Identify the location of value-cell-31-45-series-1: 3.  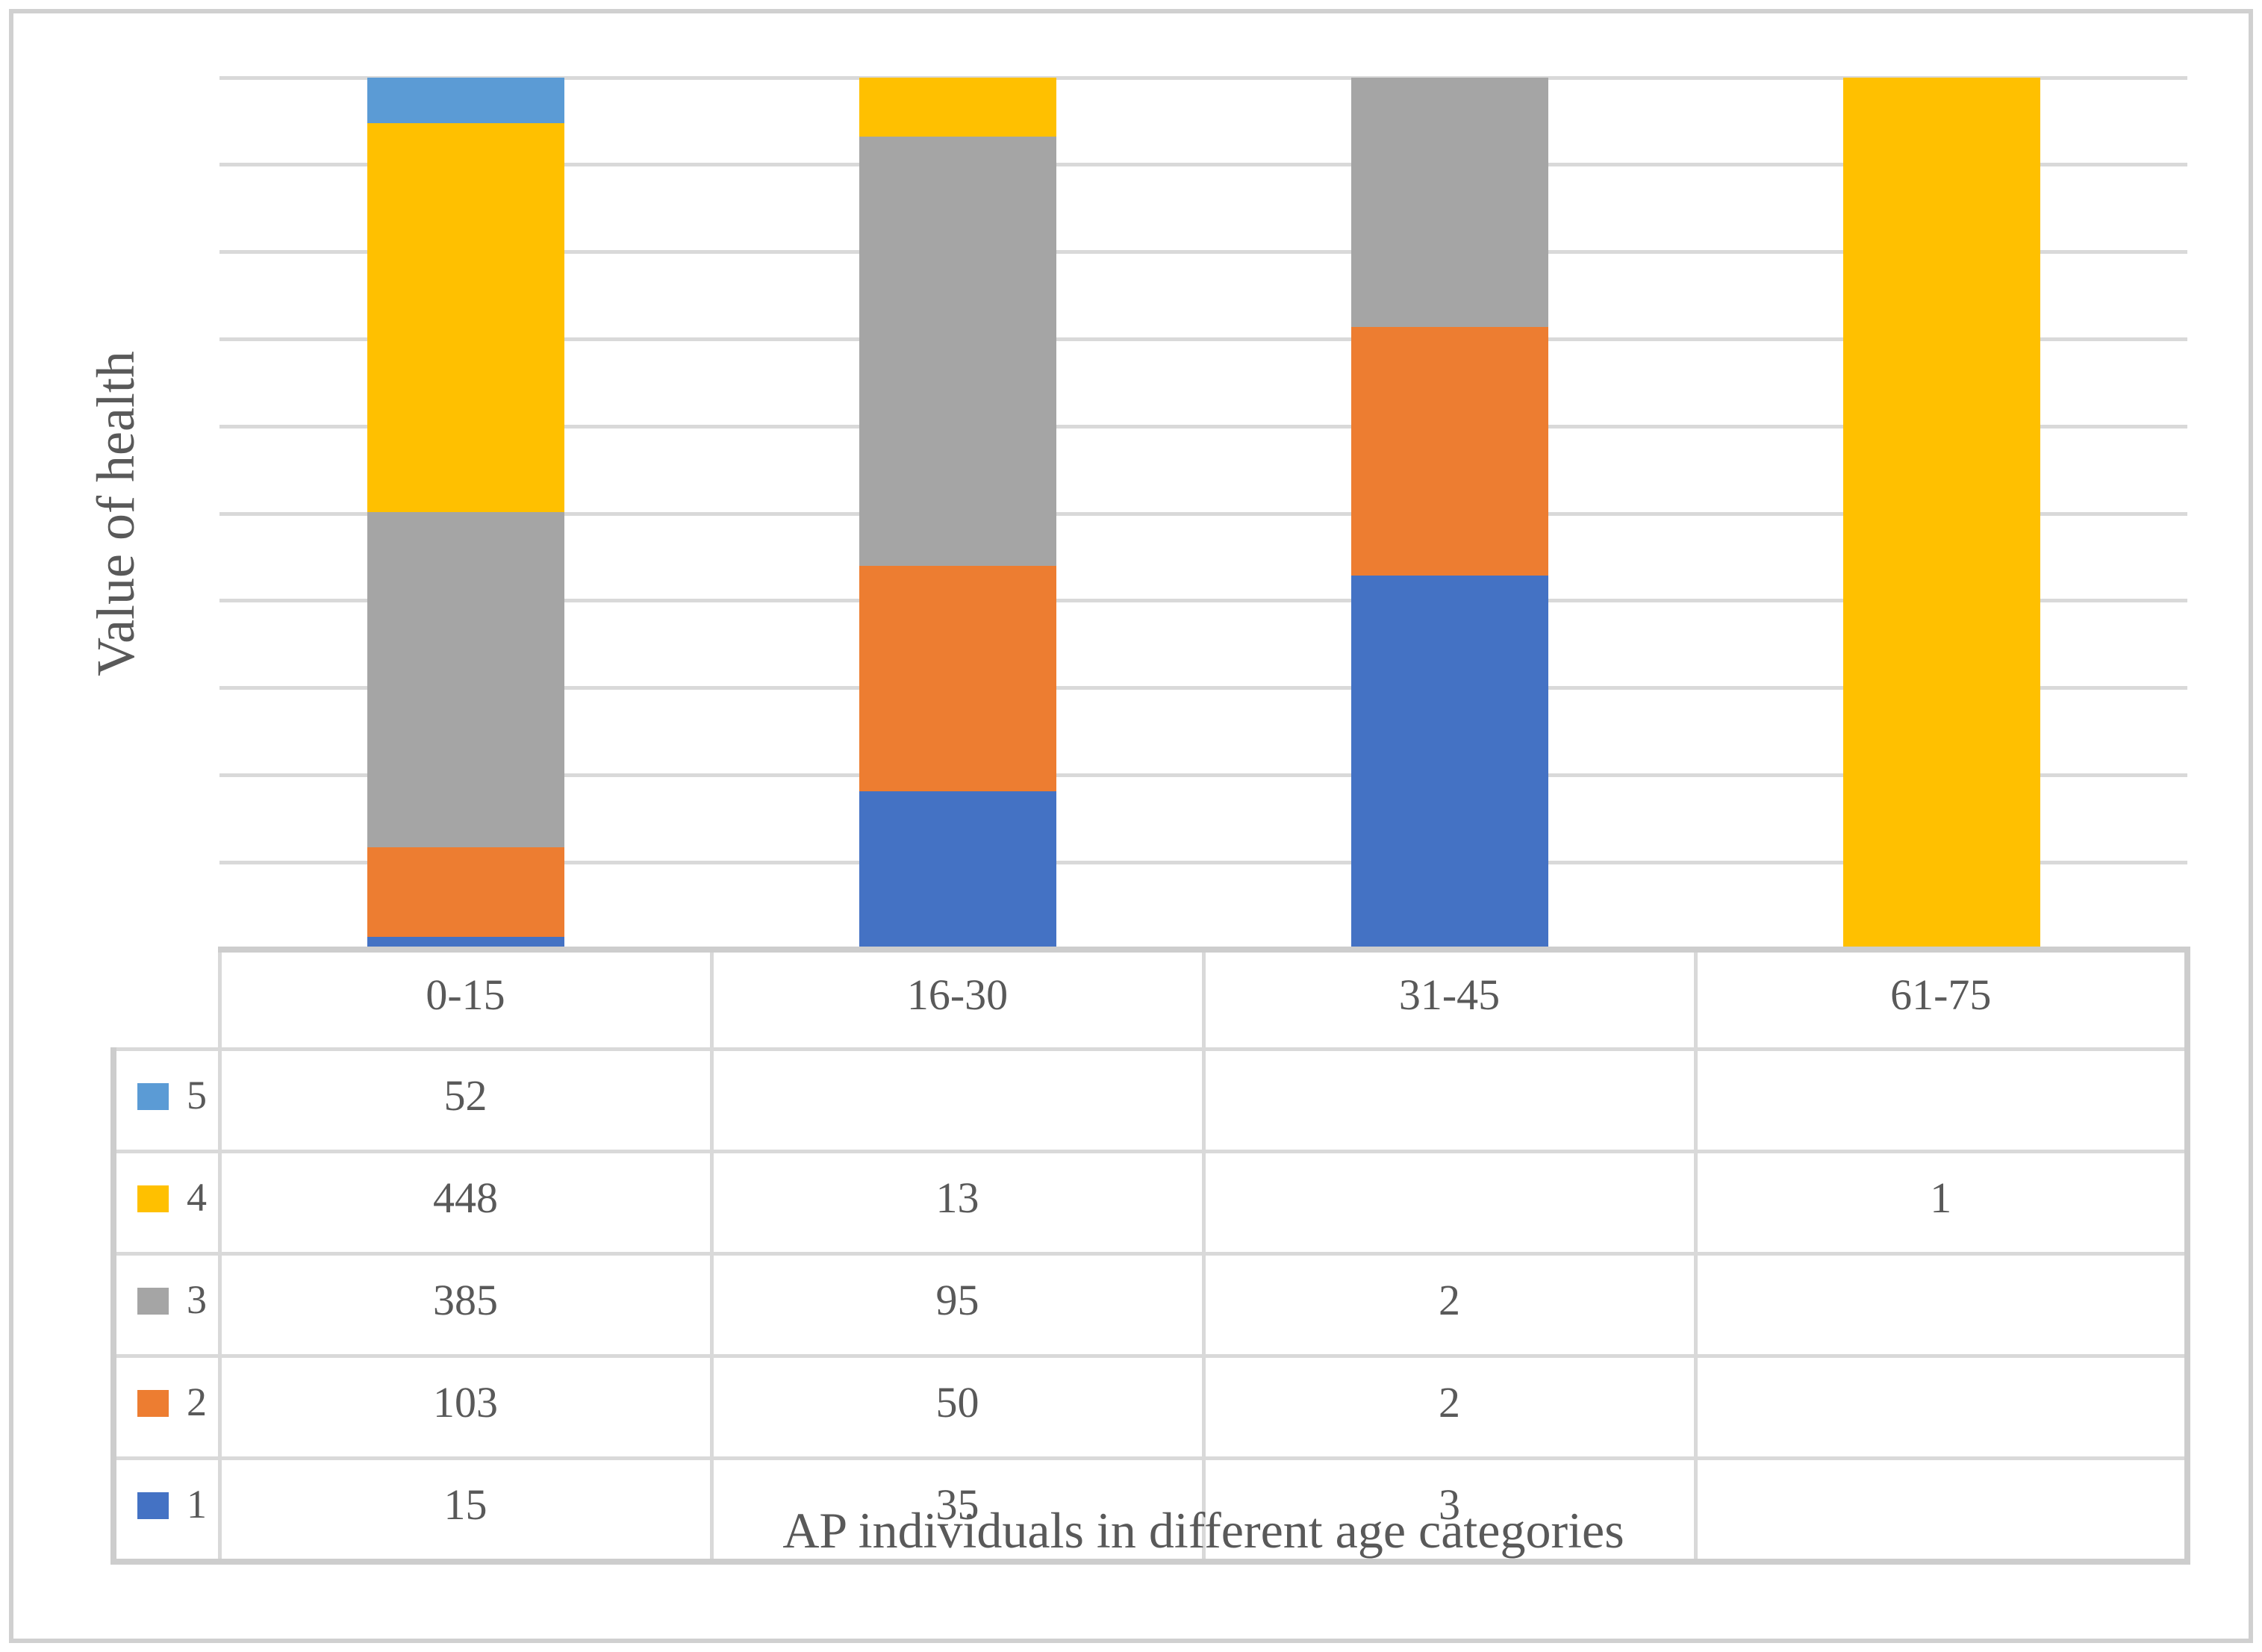
(1449, 1510).